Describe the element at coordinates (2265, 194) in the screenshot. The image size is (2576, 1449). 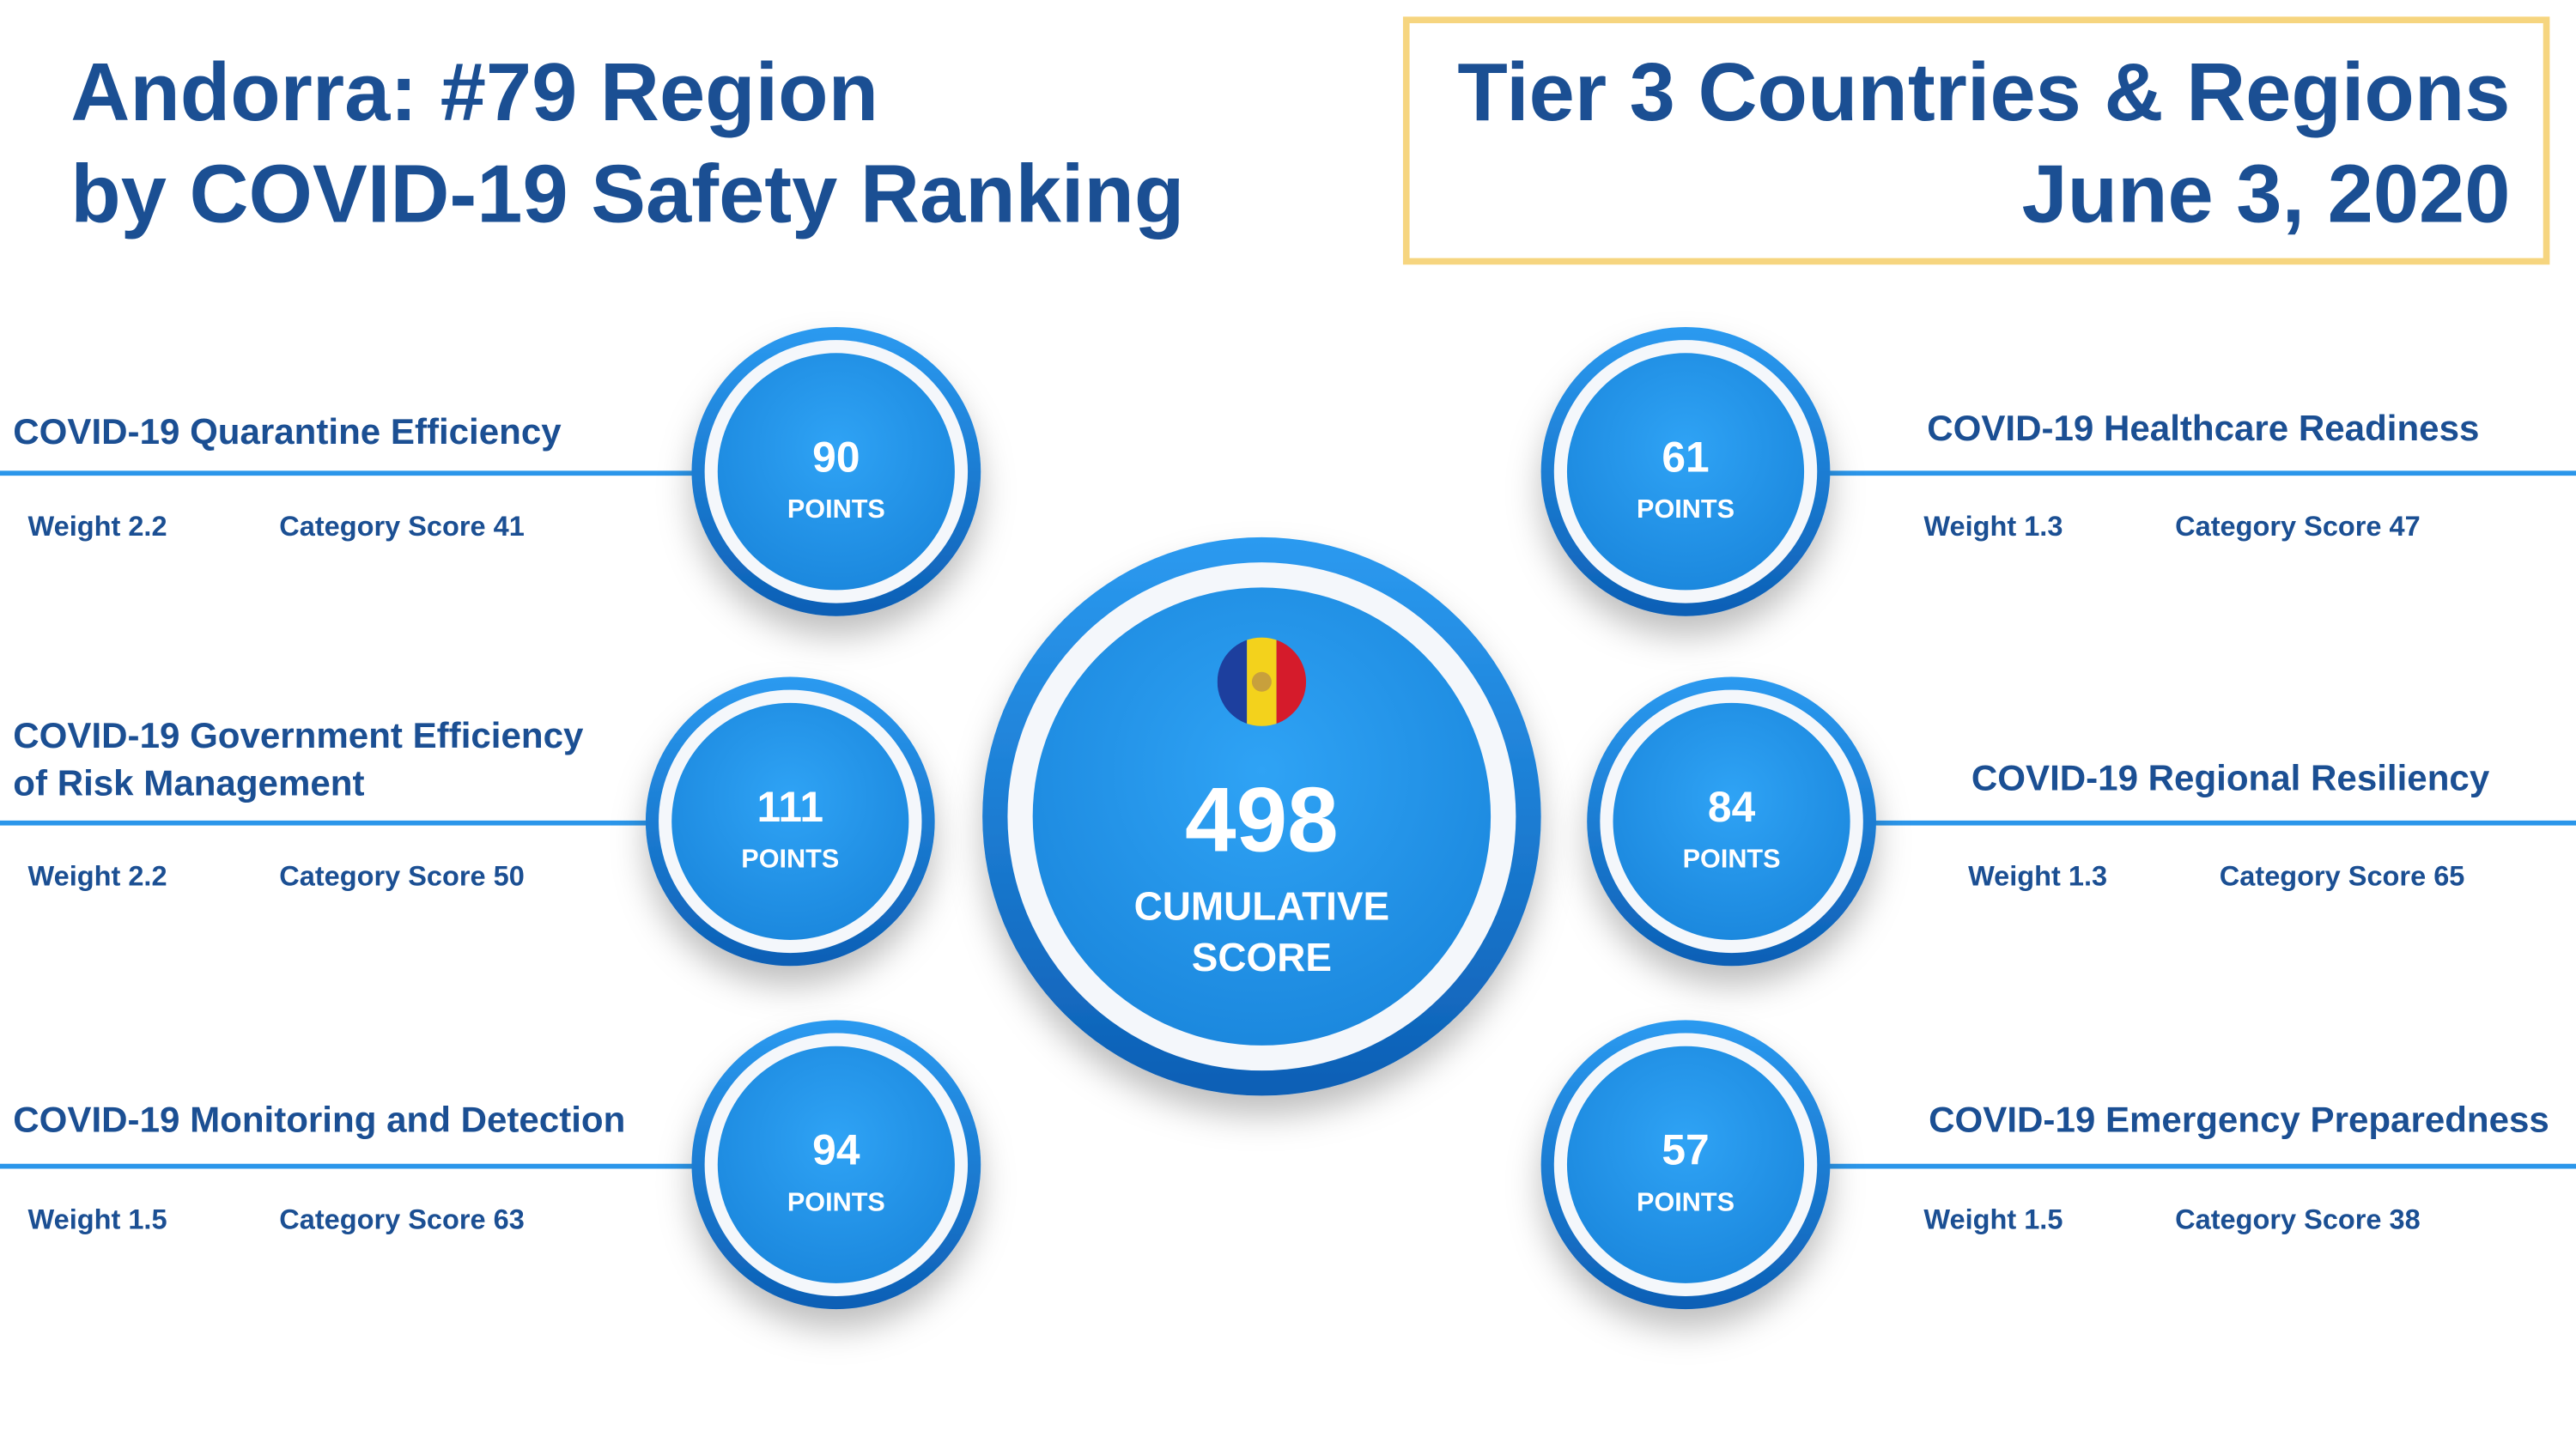
I see `tier-line: June 3, 2020` at that location.